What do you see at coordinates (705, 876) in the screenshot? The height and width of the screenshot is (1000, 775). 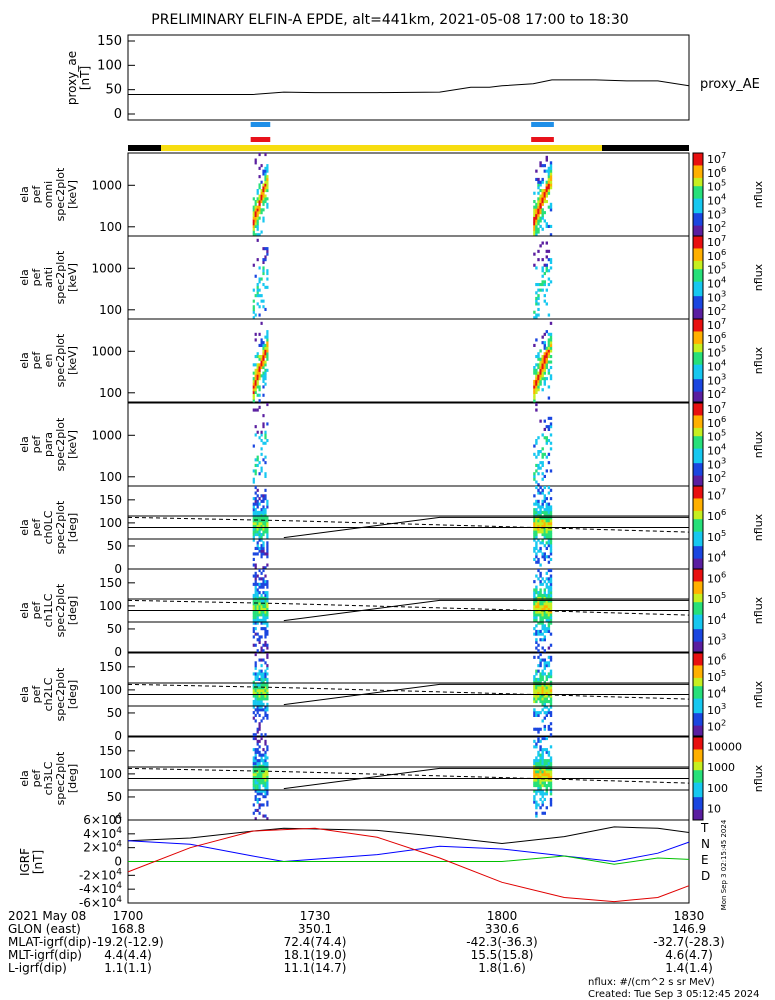 I see `igrf-legend-D: D` at bounding box center [705, 876].